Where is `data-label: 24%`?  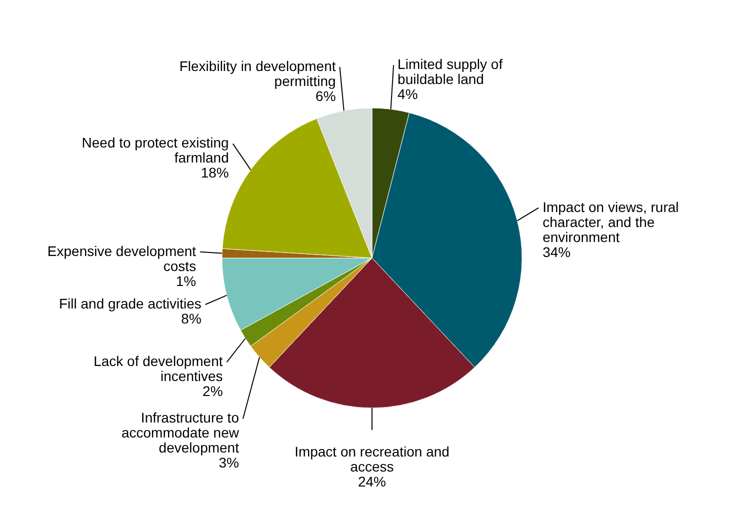 data-label: 24% is located at coordinates (372, 482).